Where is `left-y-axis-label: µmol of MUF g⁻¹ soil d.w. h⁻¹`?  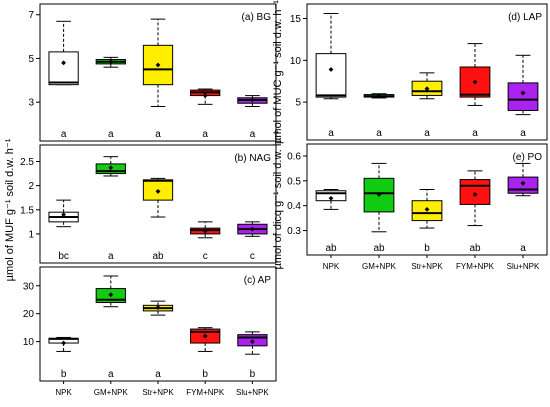
left-y-axis-label: µmol of MUF g⁻¹ soil d.w. h⁻¹ is located at coordinates (10, 209).